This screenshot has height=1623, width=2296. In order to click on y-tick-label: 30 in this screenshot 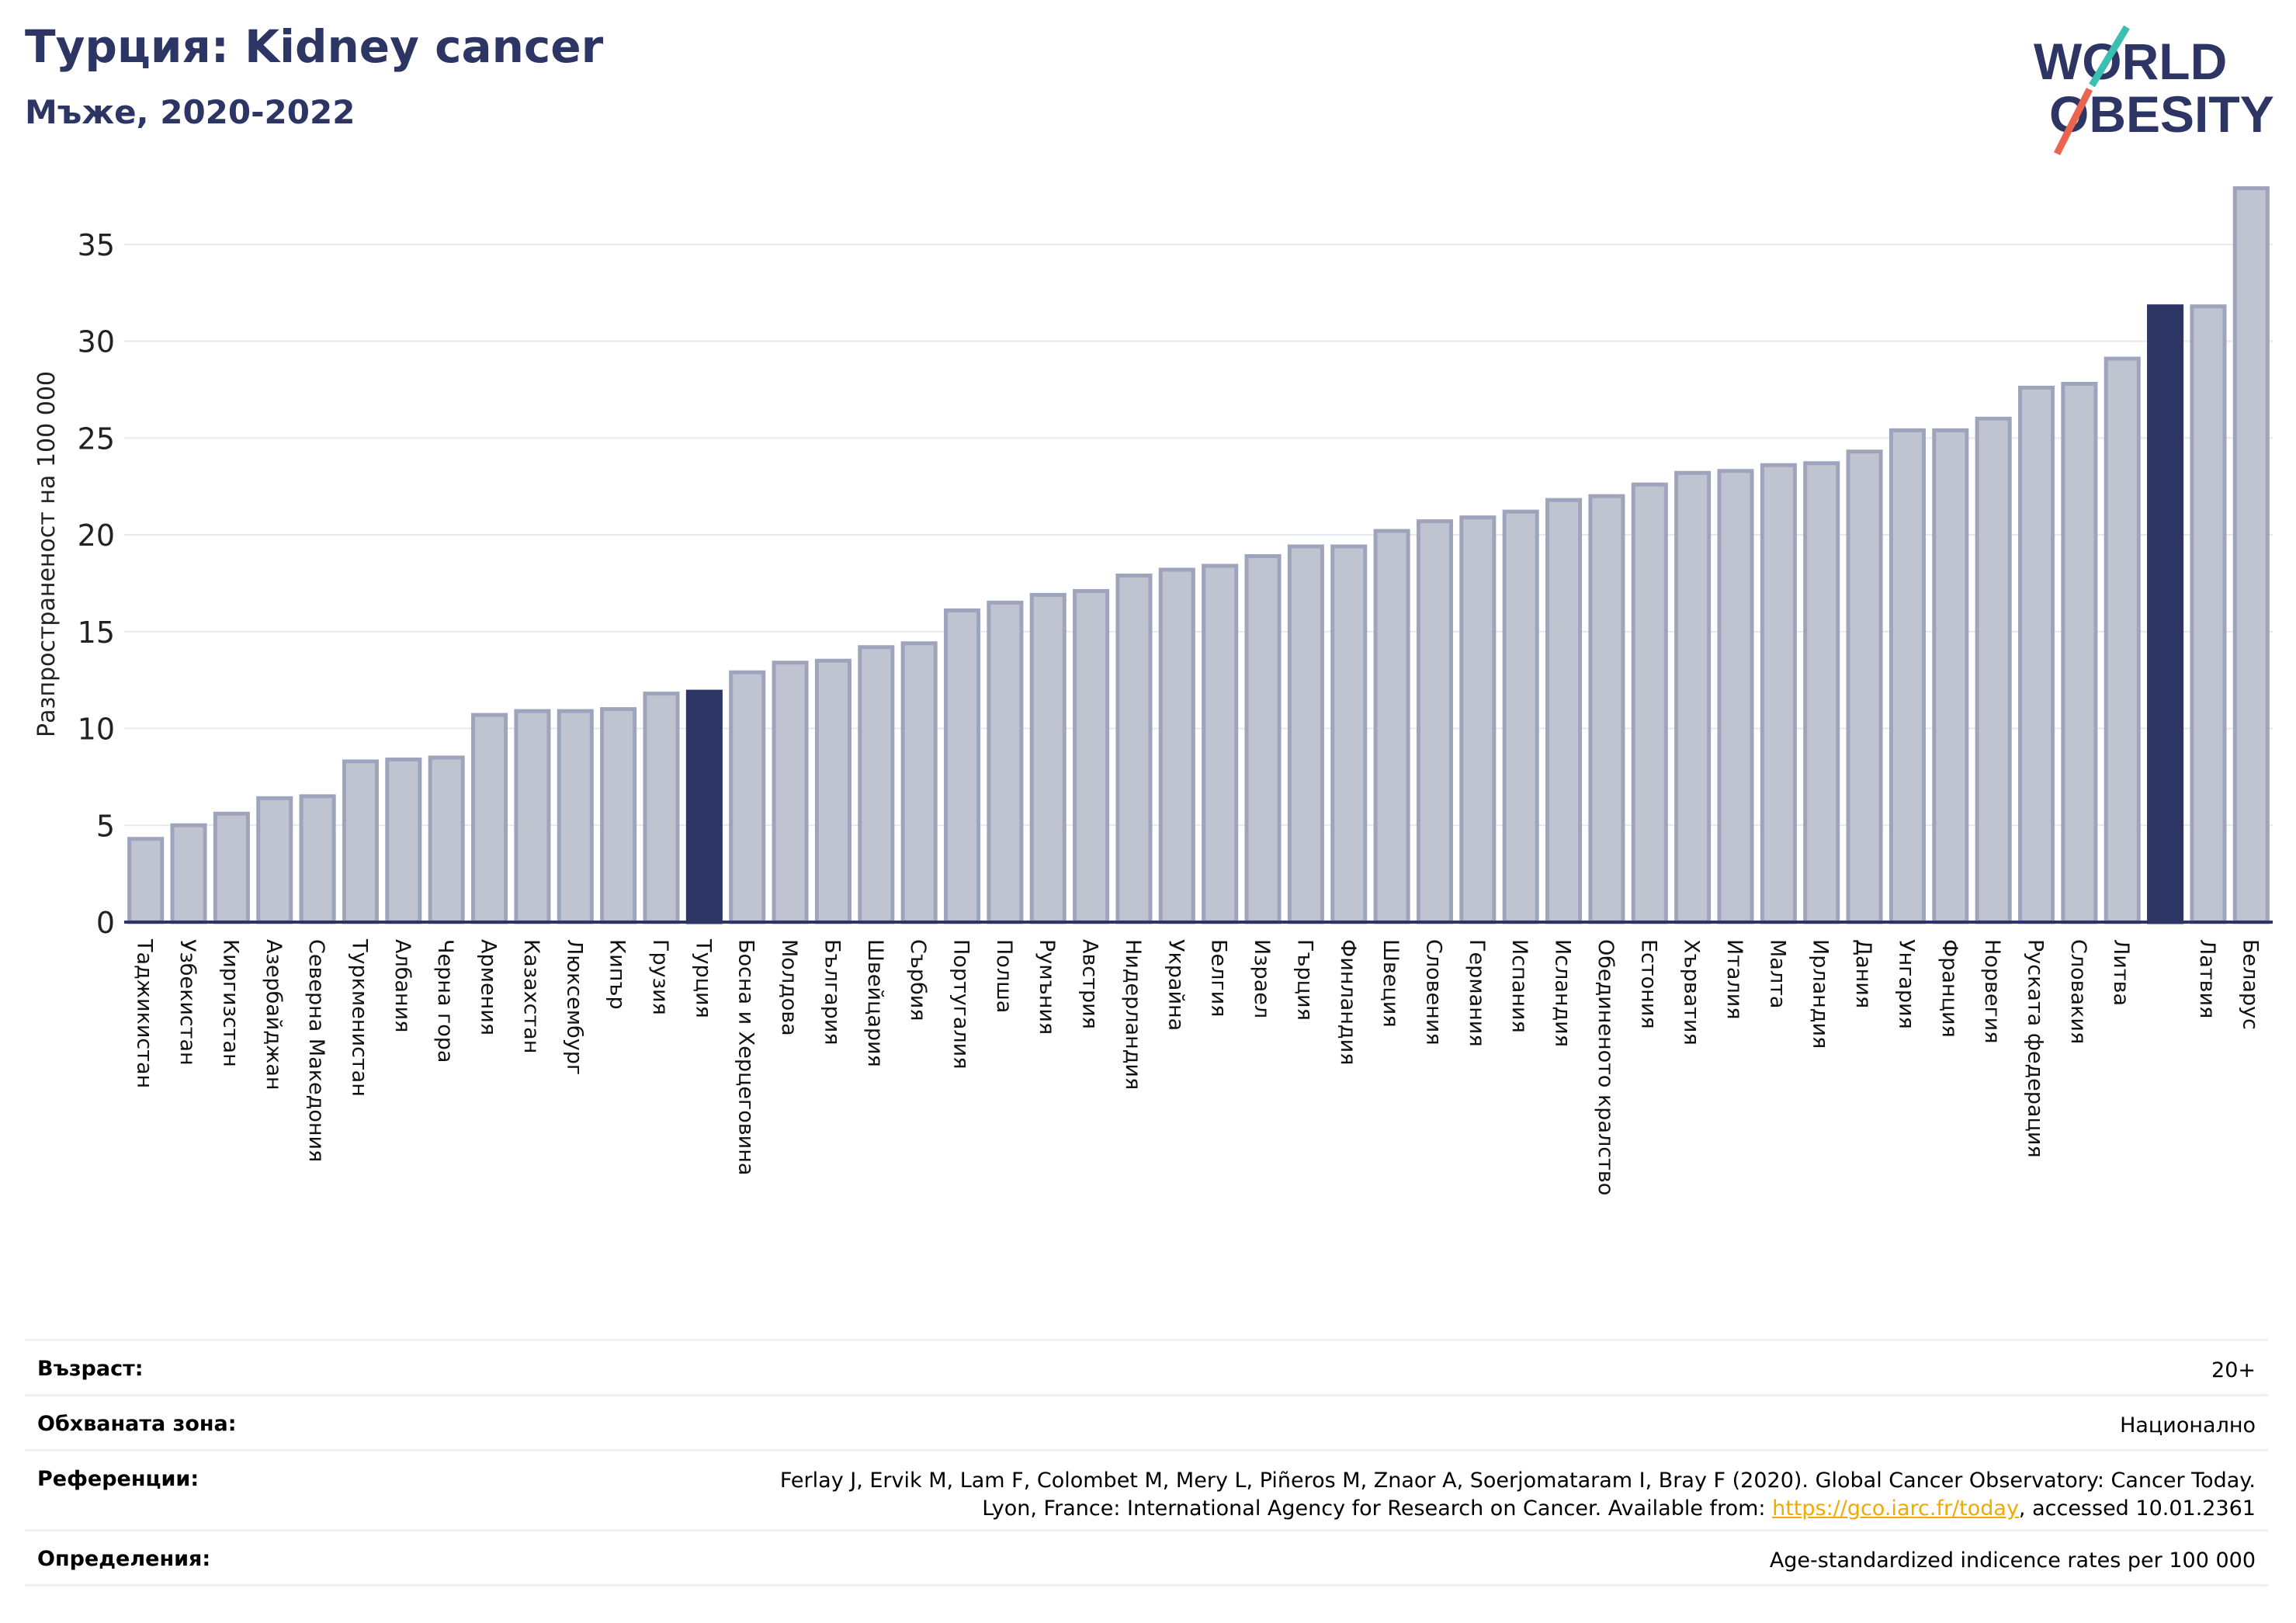, I will do `click(96, 342)`.